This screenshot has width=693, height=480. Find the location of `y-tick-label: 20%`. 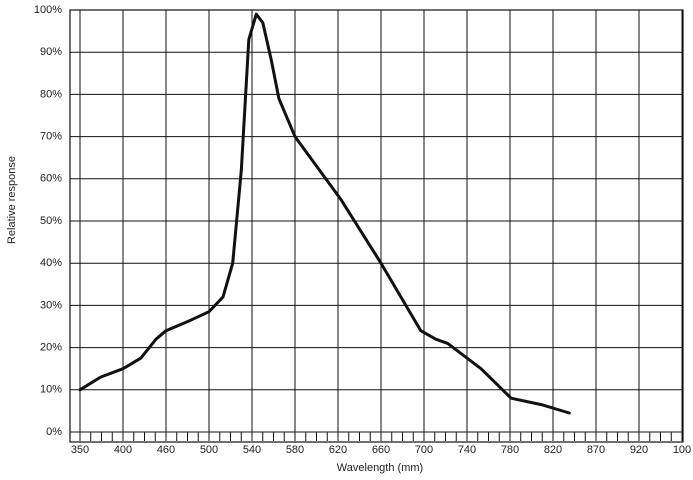

y-tick-label: 20% is located at coordinates (51, 348).